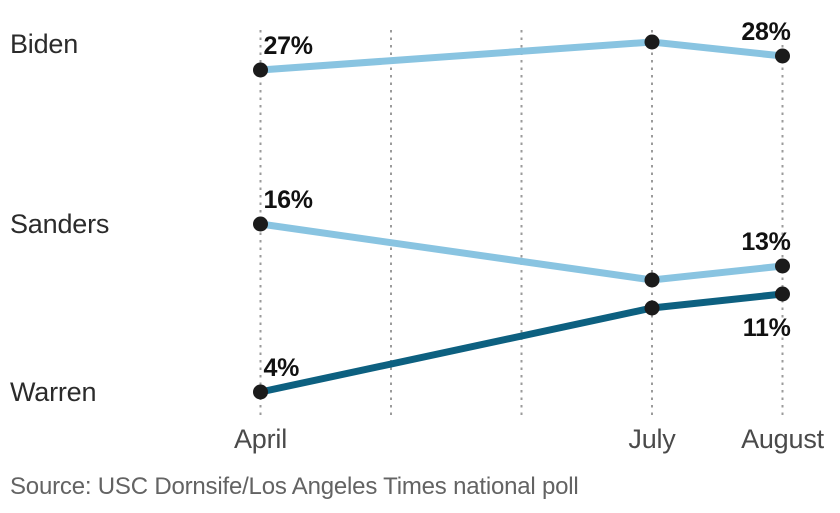  I want to click on point-biden-august, so click(782, 56).